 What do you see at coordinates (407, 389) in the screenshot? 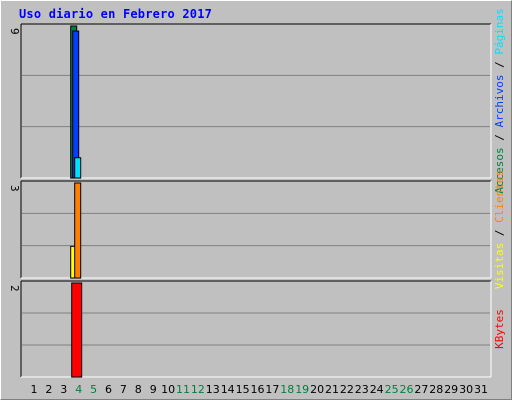
I see `x-tick-label: 26` at bounding box center [407, 389].